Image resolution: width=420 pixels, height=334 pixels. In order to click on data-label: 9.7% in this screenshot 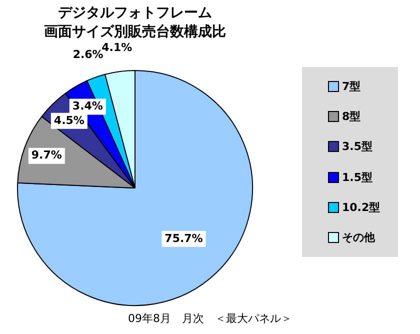, I will do `click(46, 155)`.